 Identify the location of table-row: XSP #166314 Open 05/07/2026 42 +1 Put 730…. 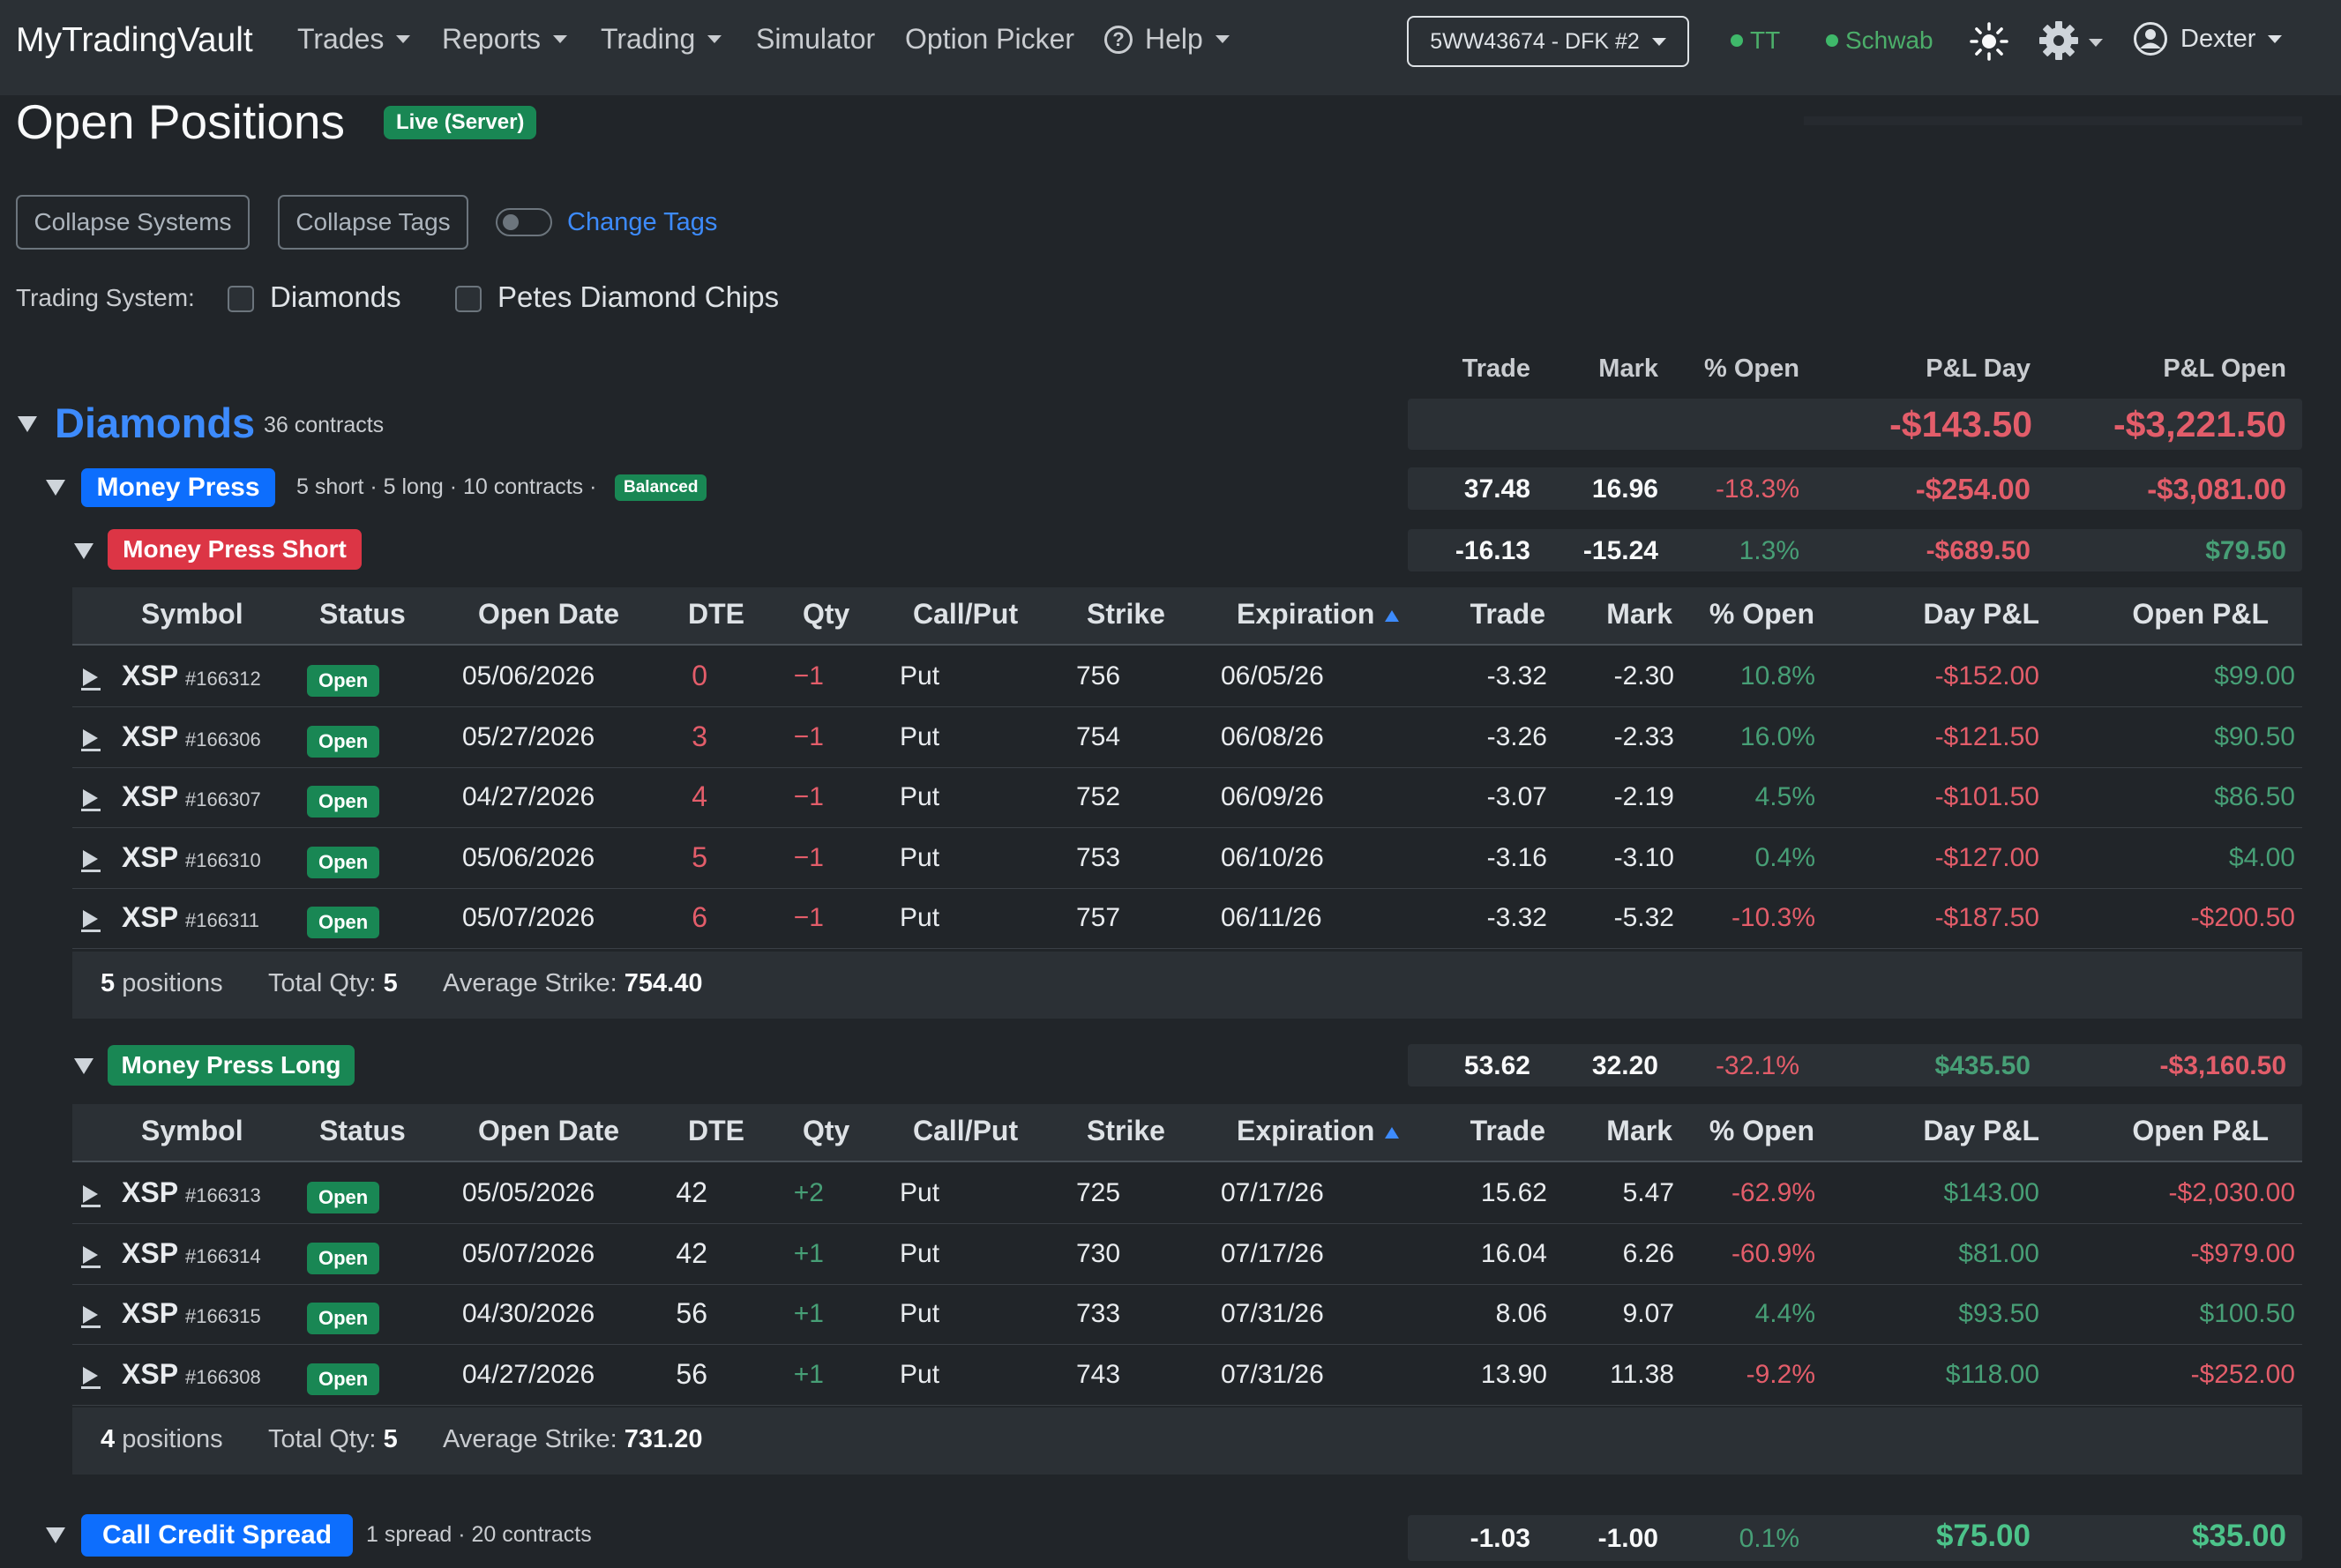
(1187, 1255).